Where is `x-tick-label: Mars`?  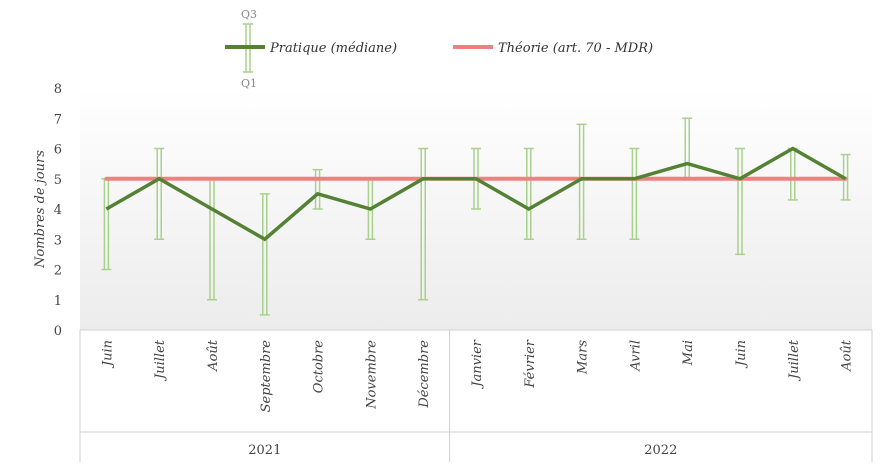 x-tick-label: Mars is located at coordinates (583, 357).